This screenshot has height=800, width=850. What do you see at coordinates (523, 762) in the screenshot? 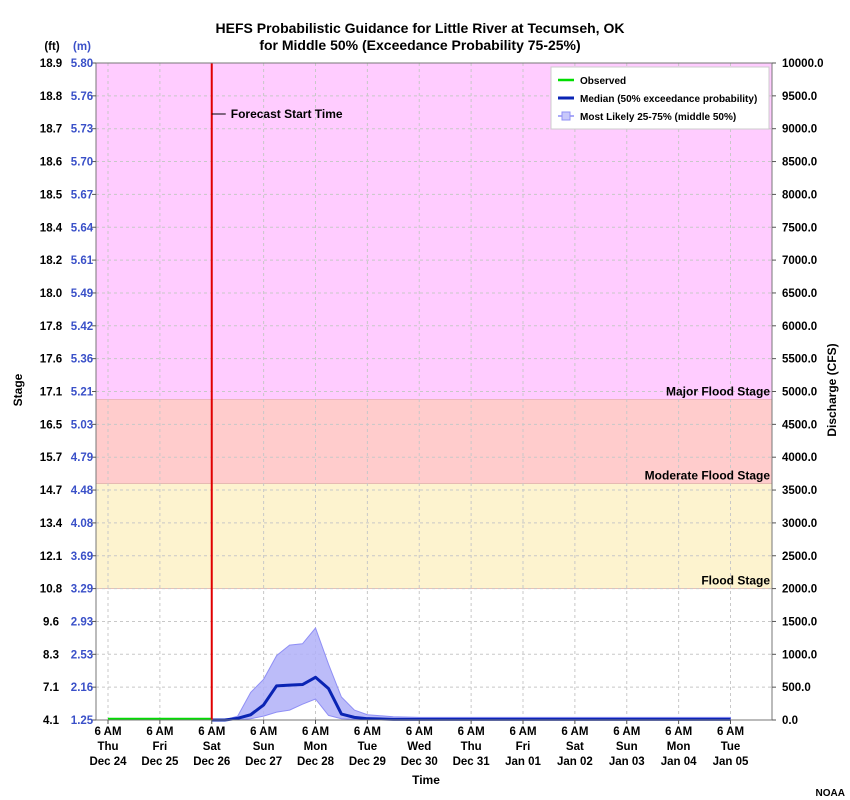
I see `x-tick-label-8-2: Jan 01` at bounding box center [523, 762].